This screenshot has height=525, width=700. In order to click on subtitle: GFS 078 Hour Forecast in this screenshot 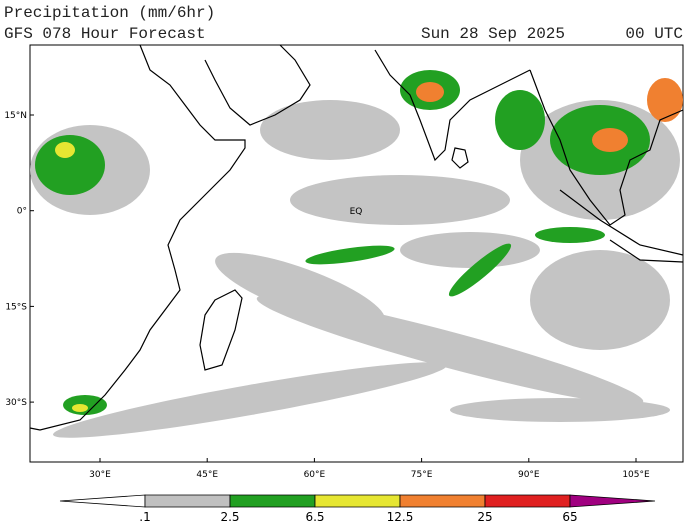, I will do `click(105, 34)`.